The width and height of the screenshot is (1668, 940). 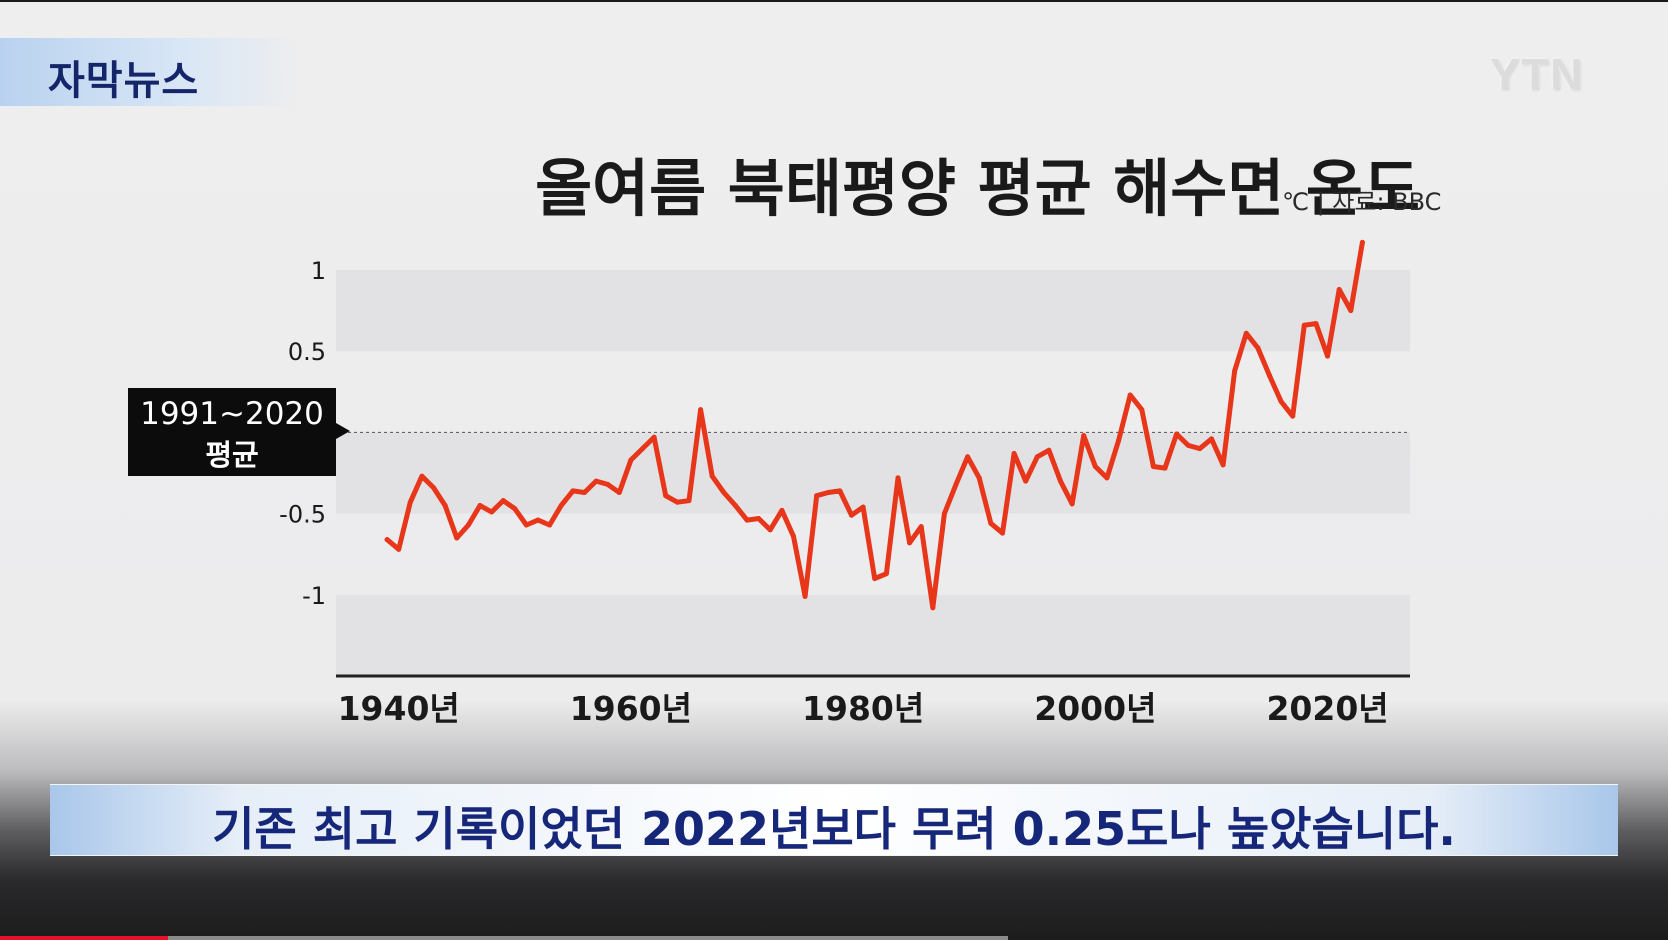 I want to click on benchmark-period: 1991~2020, so click(x=232, y=414).